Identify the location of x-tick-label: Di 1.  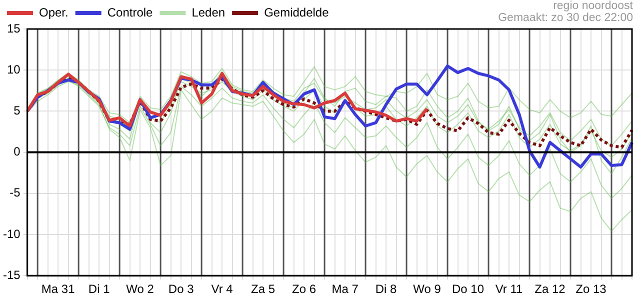
(99, 289).